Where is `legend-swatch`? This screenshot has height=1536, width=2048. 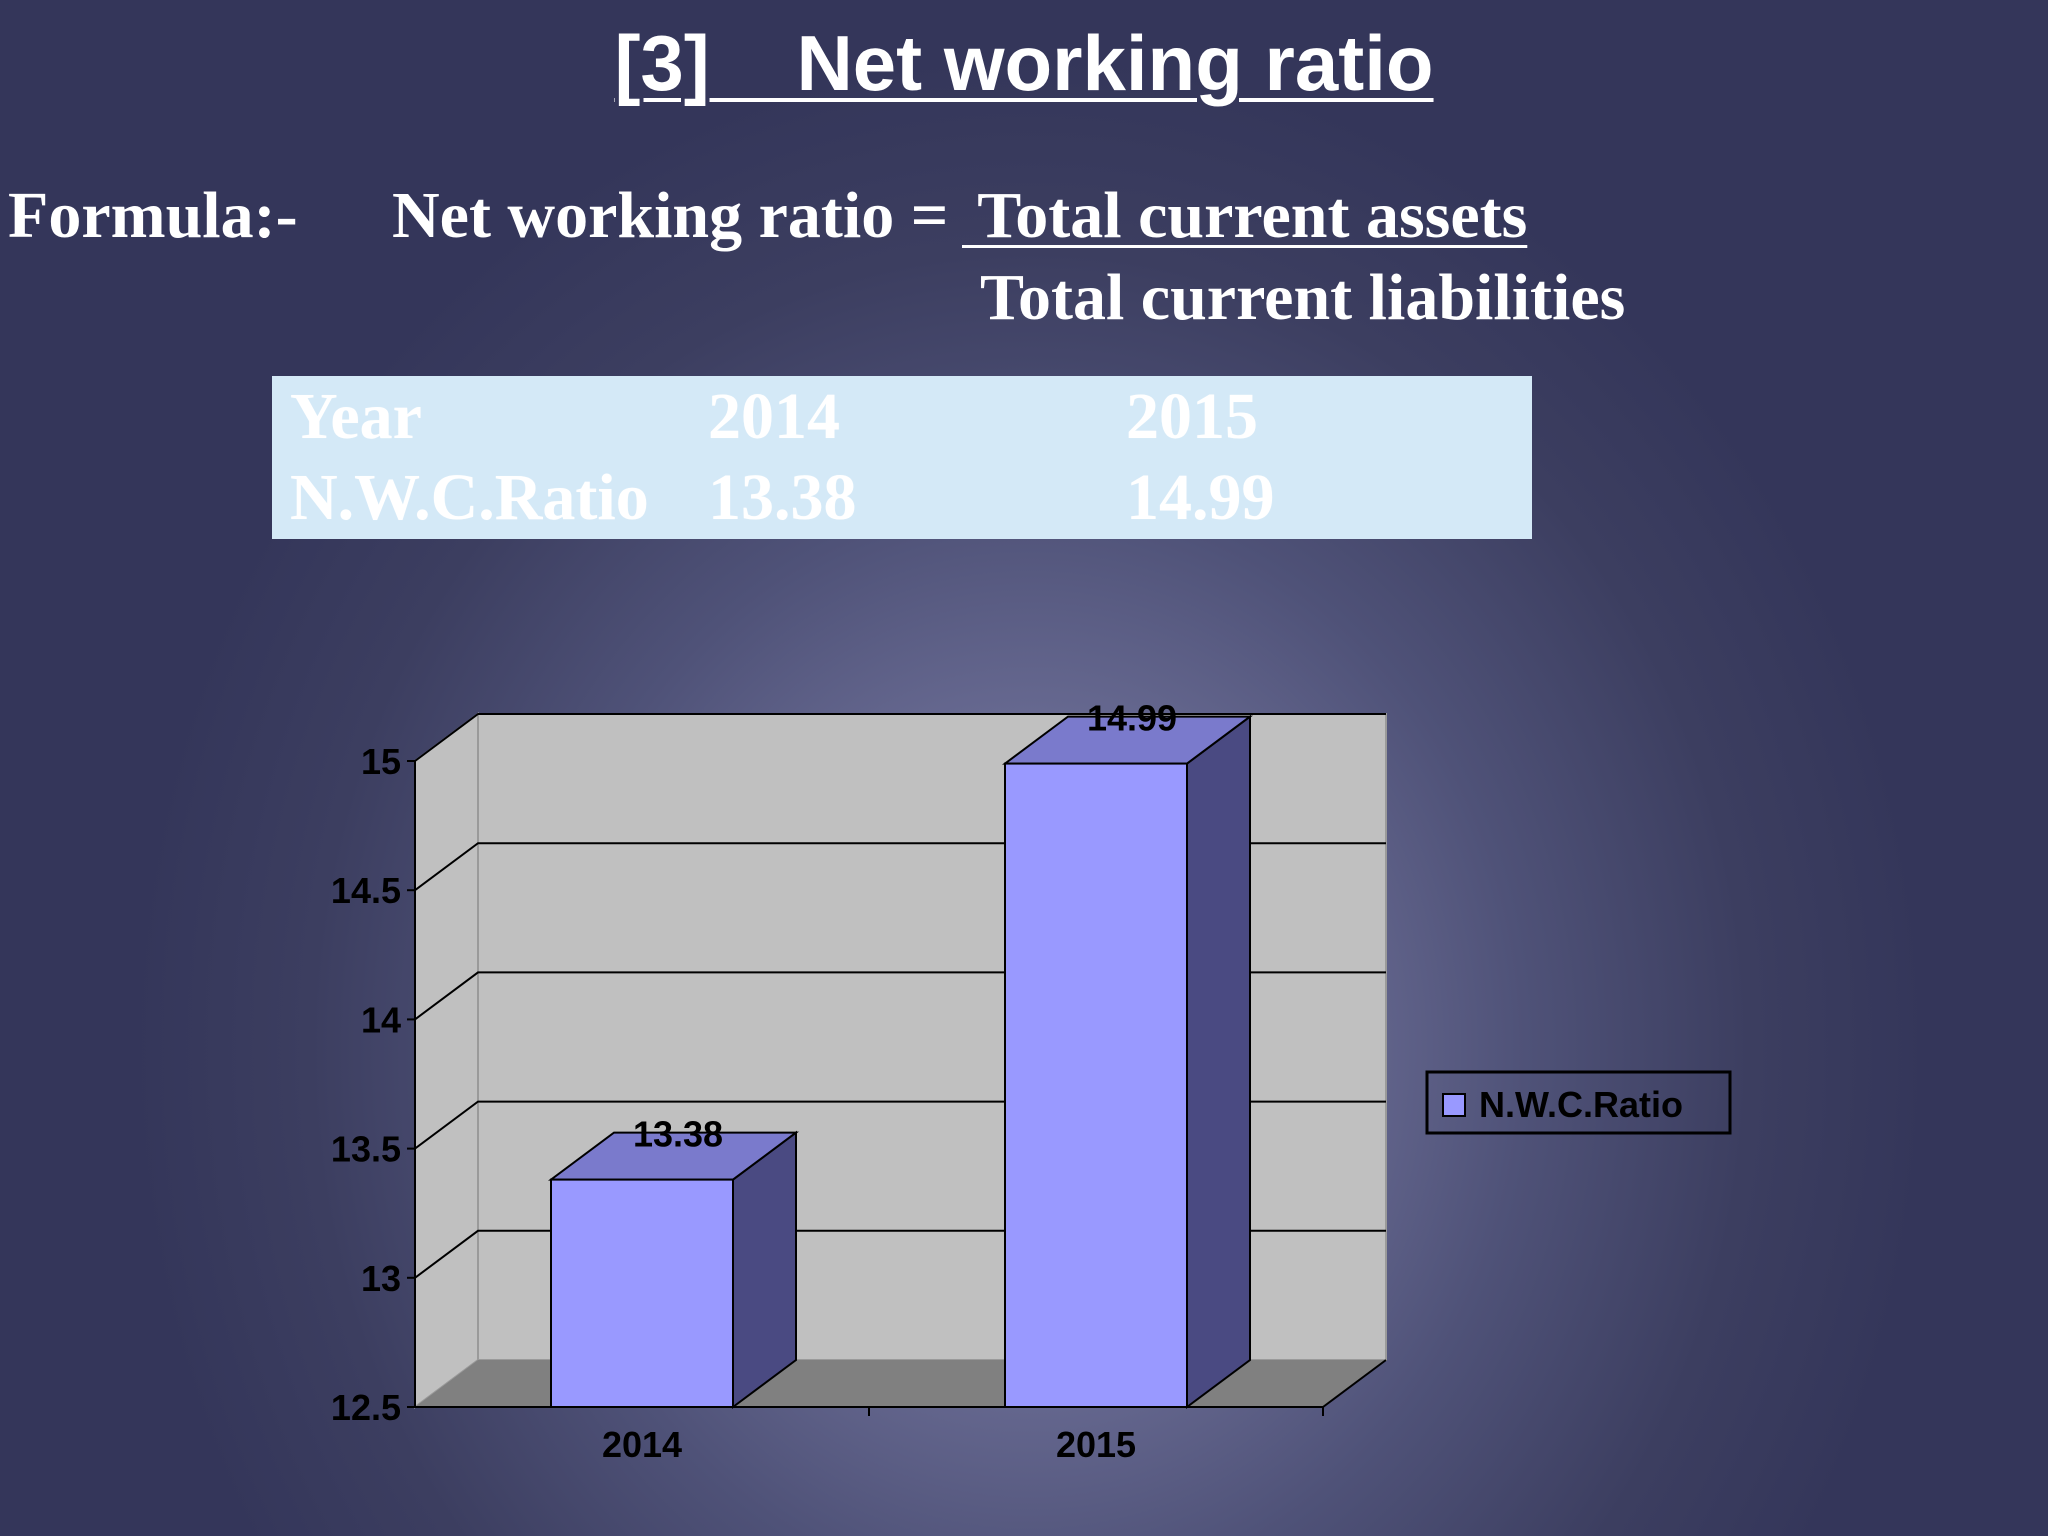 legend-swatch is located at coordinates (1454, 1105).